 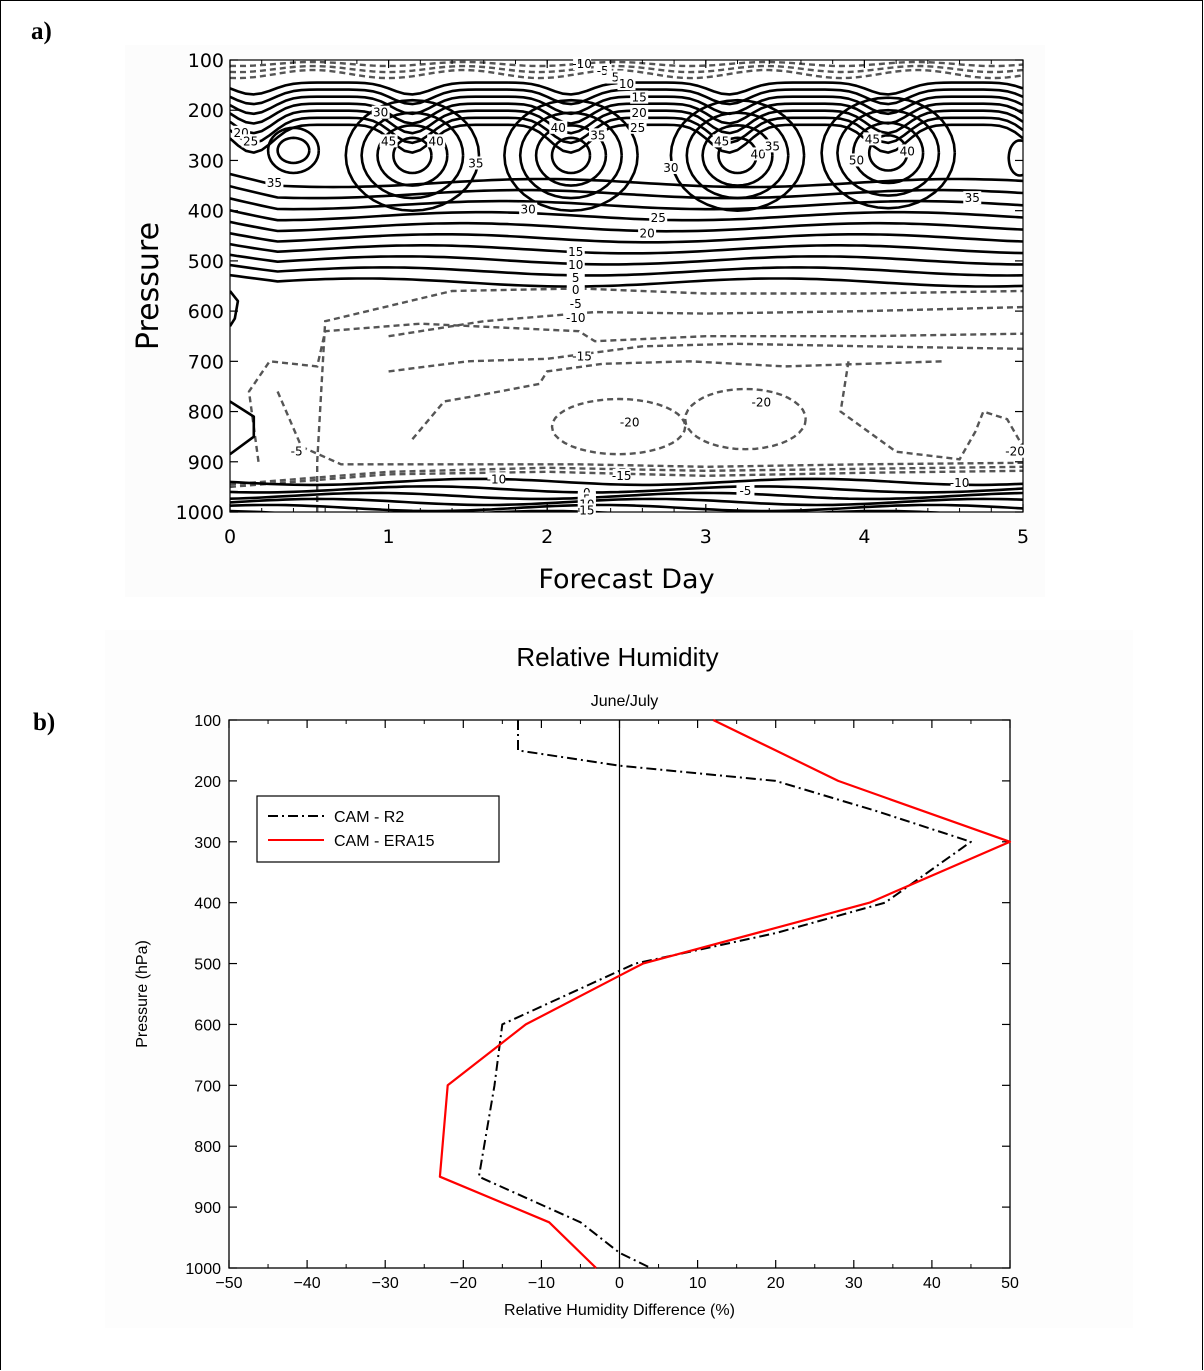 I want to click on y-tick-label: 300, so click(x=206, y=161).